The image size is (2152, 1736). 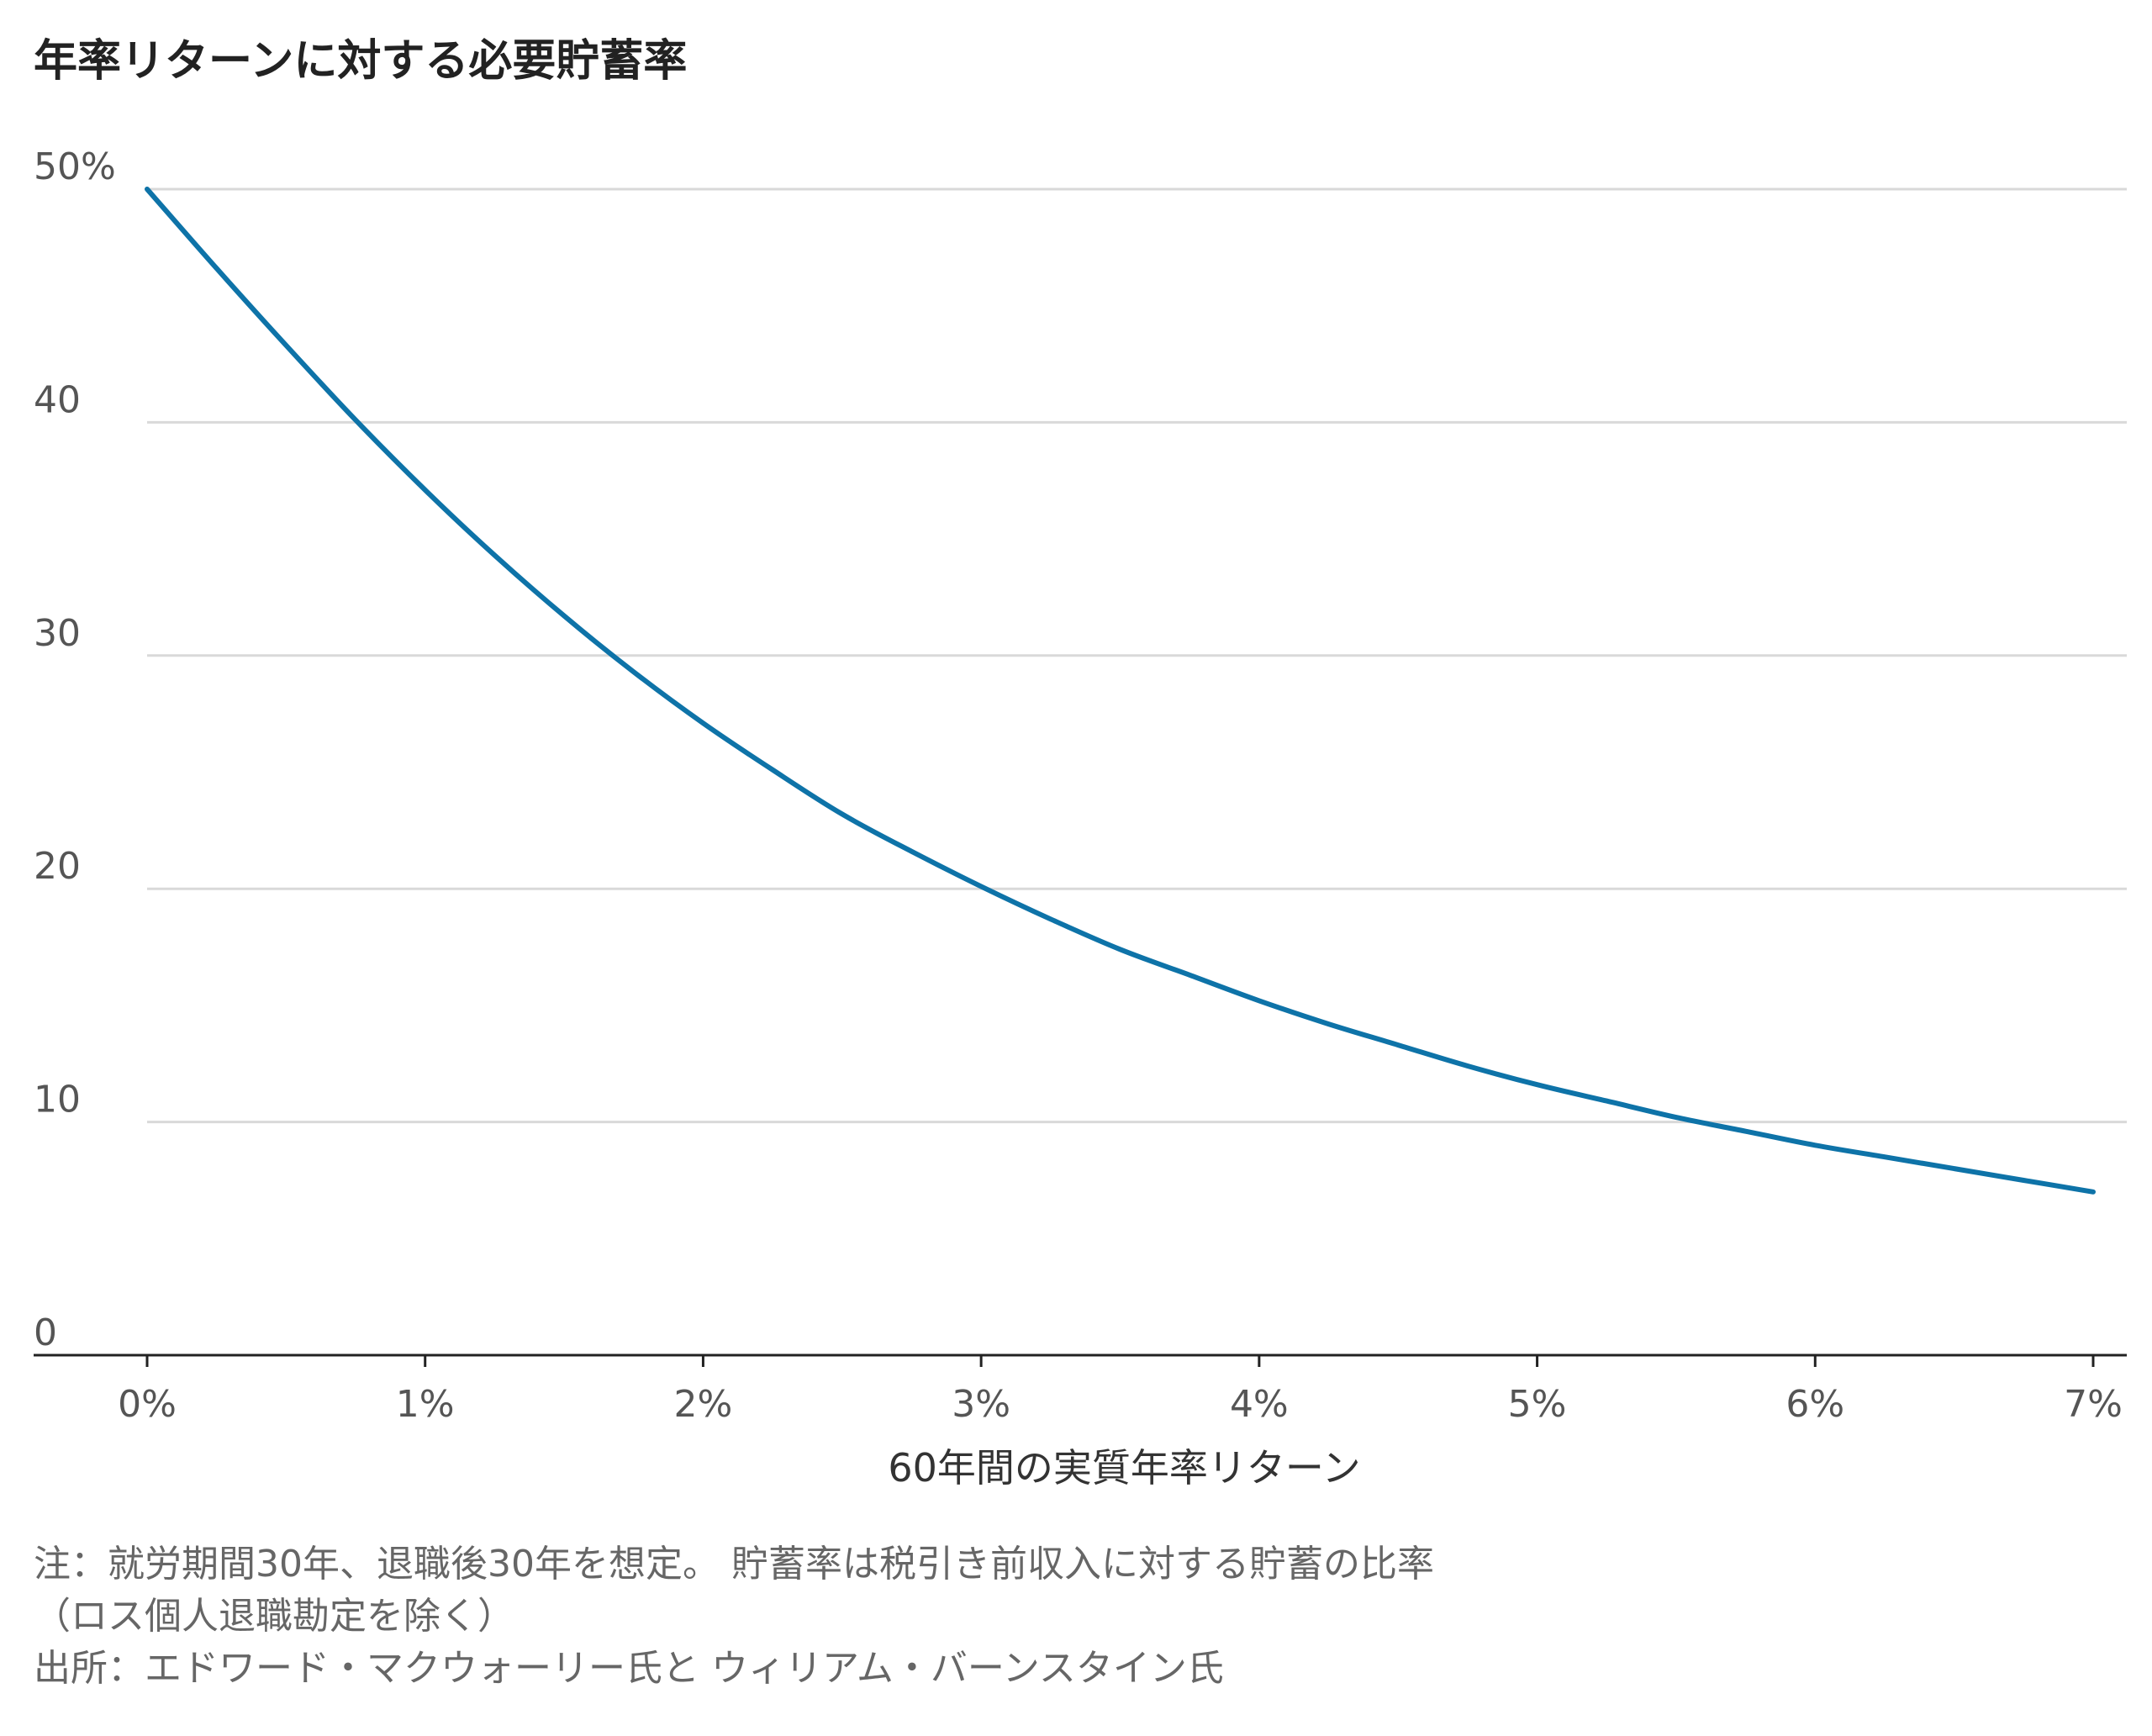 What do you see at coordinates (629, 1668) in the screenshot?
I see `source-note: 出所：エドワード・マクウォーリー氏と ウィリアム・バーンスタイン氏` at bounding box center [629, 1668].